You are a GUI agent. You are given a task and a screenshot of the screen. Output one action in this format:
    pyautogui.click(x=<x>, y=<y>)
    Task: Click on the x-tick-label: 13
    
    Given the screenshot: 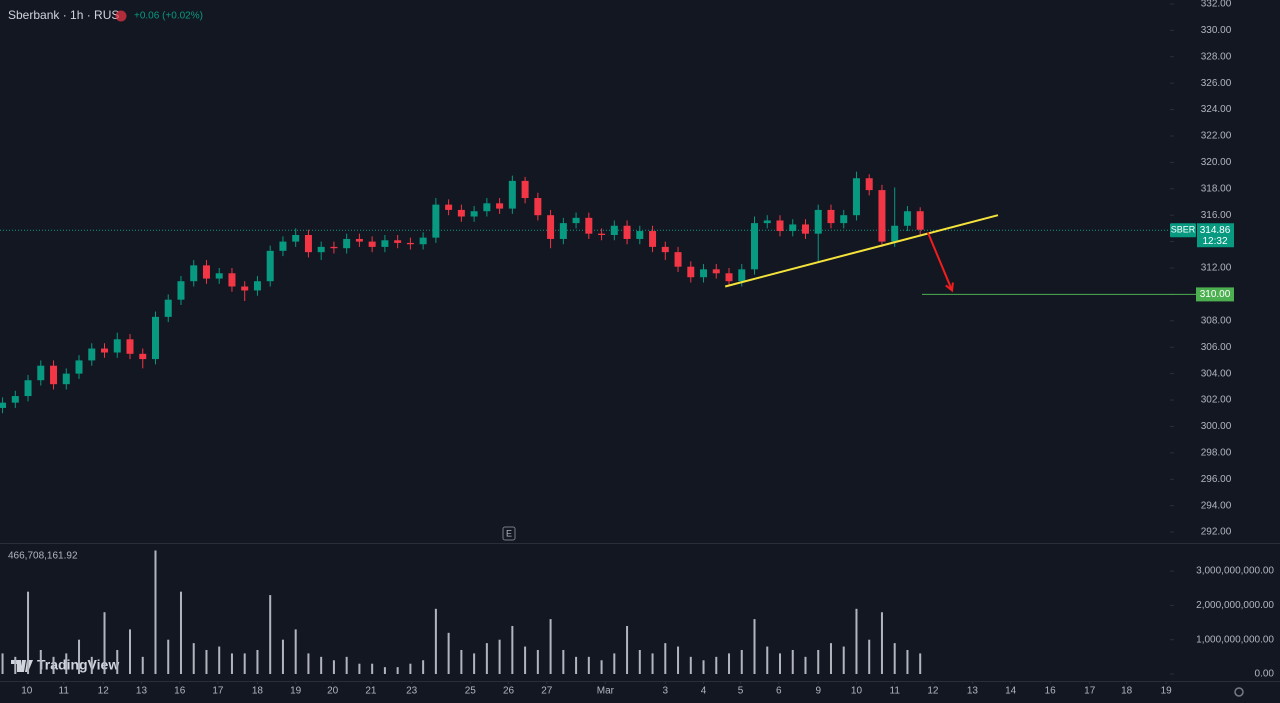 What is the action you would take?
    pyautogui.click(x=973, y=691)
    